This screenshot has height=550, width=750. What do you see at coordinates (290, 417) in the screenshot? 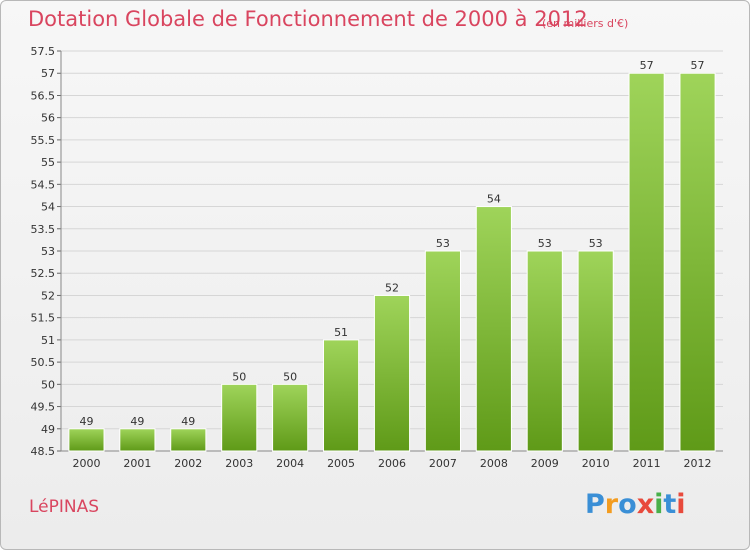
I see `bar-2004` at bounding box center [290, 417].